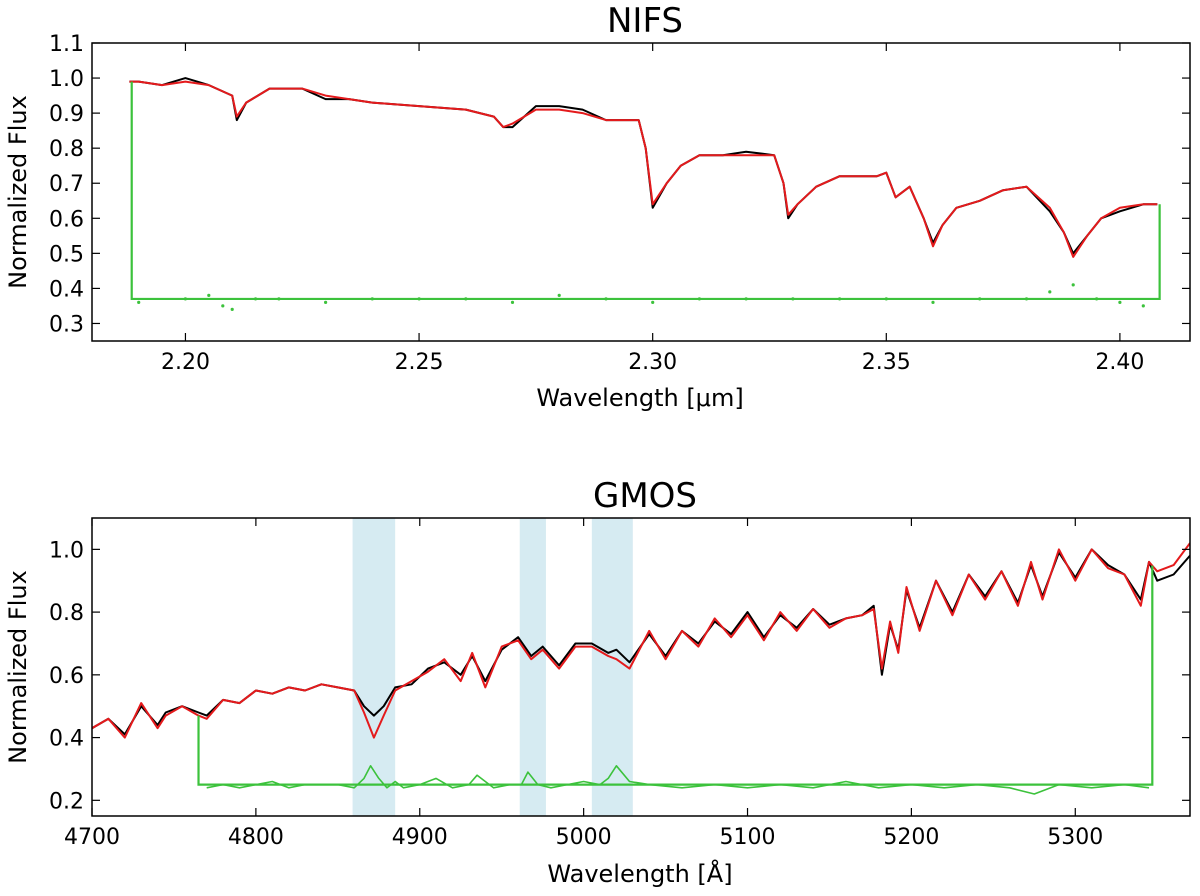 Image resolution: width=1200 pixels, height=896 pixels. Describe the element at coordinates (66, 613) in the screenshot. I see `gmos-ytick-label: 0.8` at that location.